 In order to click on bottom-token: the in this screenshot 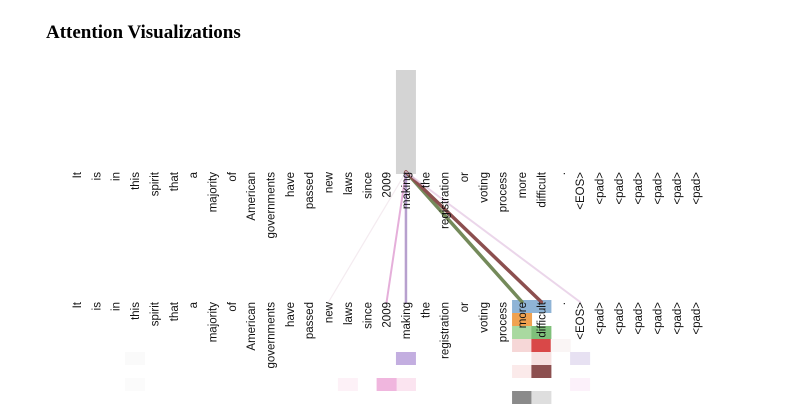, I will do `click(426, 310)`.